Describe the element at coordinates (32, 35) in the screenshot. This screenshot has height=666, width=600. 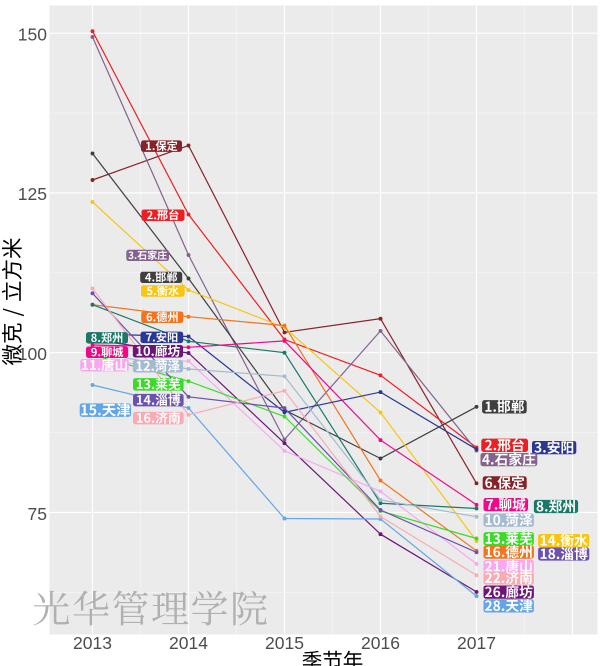
I see `svg-text: 150` at that location.